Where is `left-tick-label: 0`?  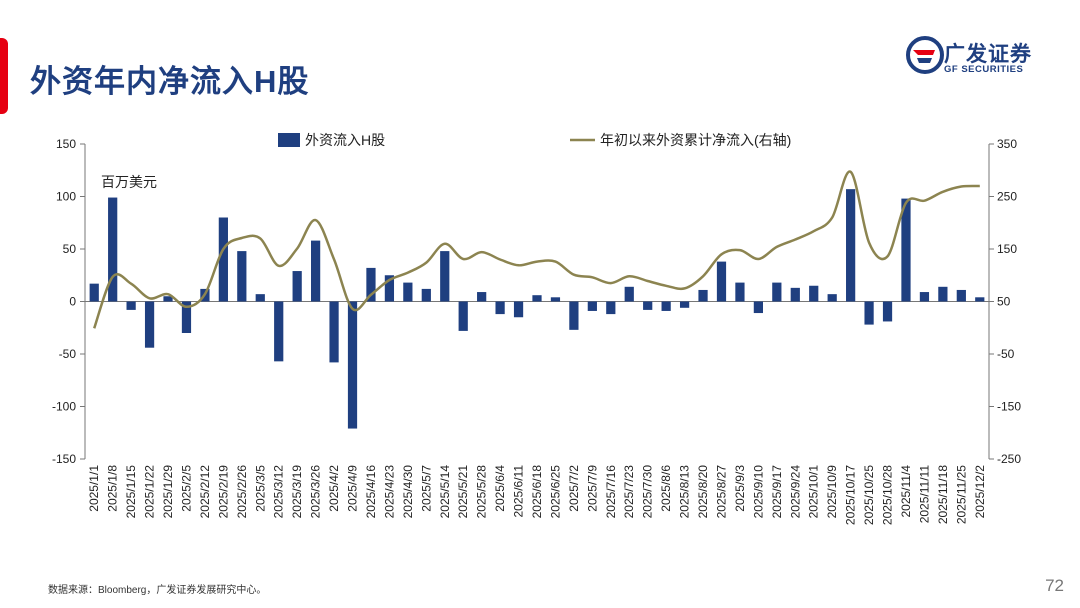 left-tick-label: 0 is located at coordinates (72, 302).